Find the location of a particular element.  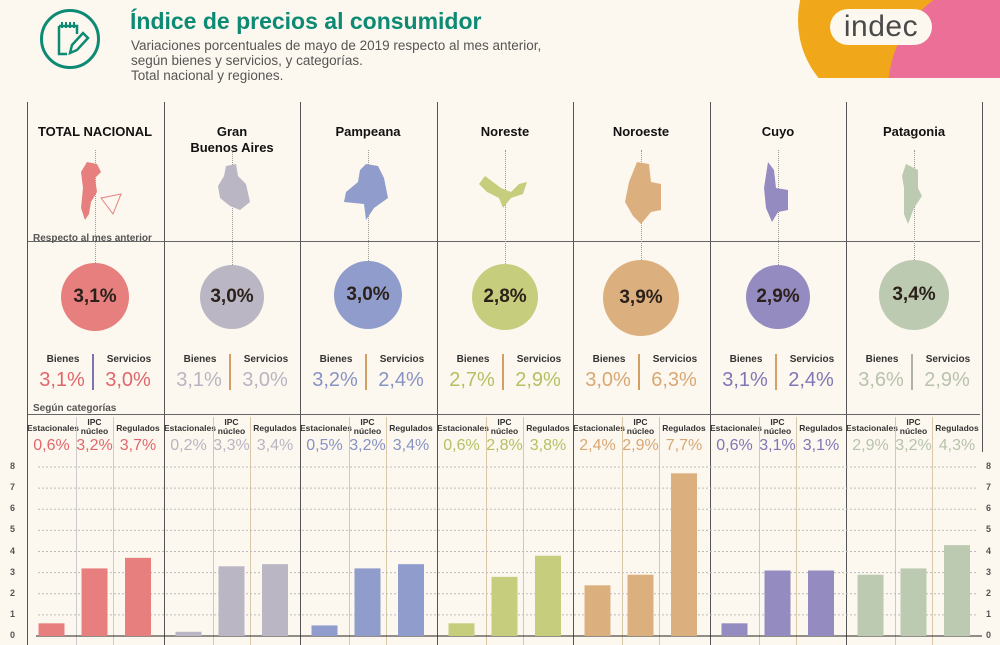

respecto-label: Respecto al mes anterior is located at coordinates (92, 238).